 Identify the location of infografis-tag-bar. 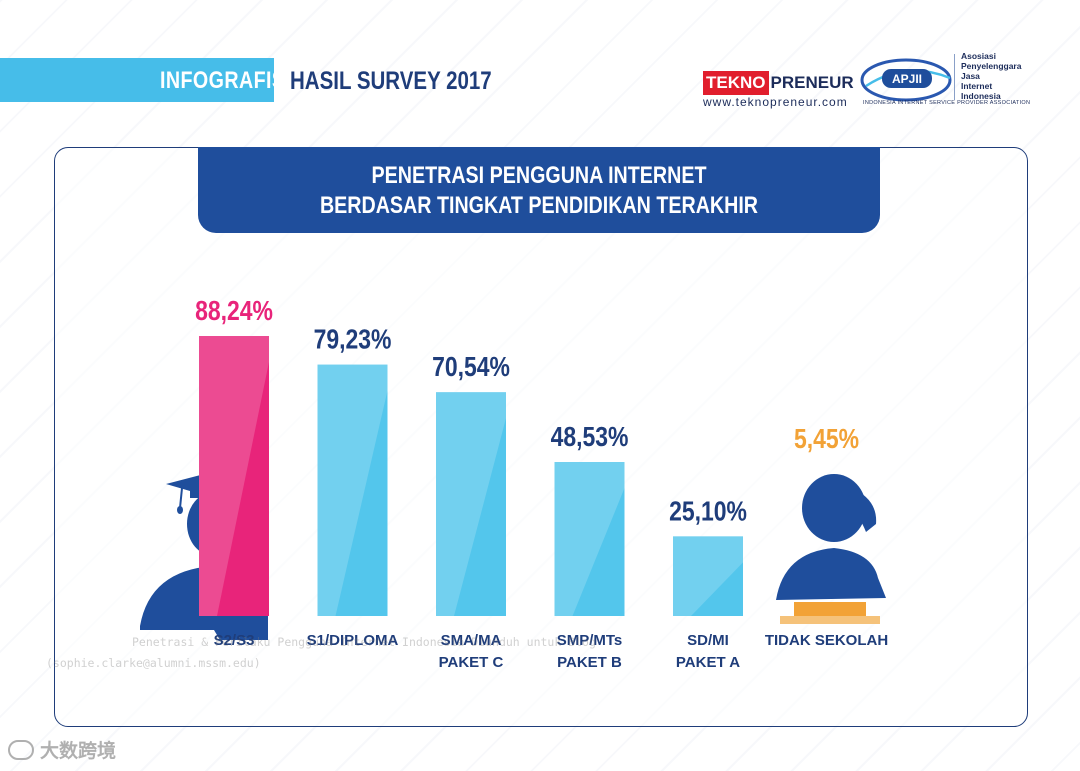
(137, 80).